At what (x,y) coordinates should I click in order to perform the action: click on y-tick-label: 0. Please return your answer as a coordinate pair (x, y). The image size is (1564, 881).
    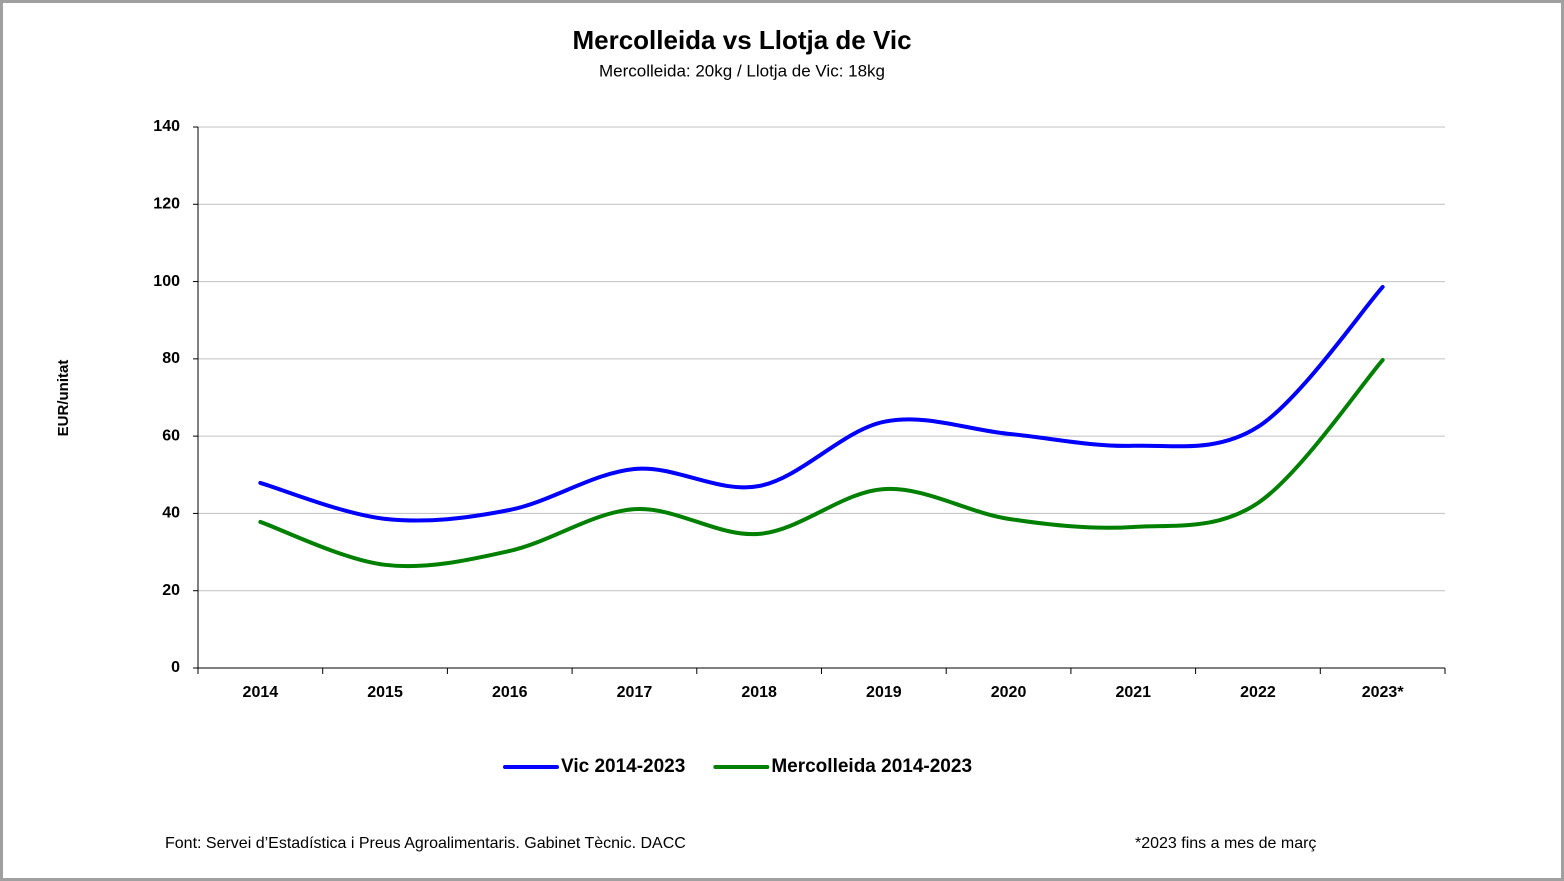
    Looking at the image, I should click on (175, 667).